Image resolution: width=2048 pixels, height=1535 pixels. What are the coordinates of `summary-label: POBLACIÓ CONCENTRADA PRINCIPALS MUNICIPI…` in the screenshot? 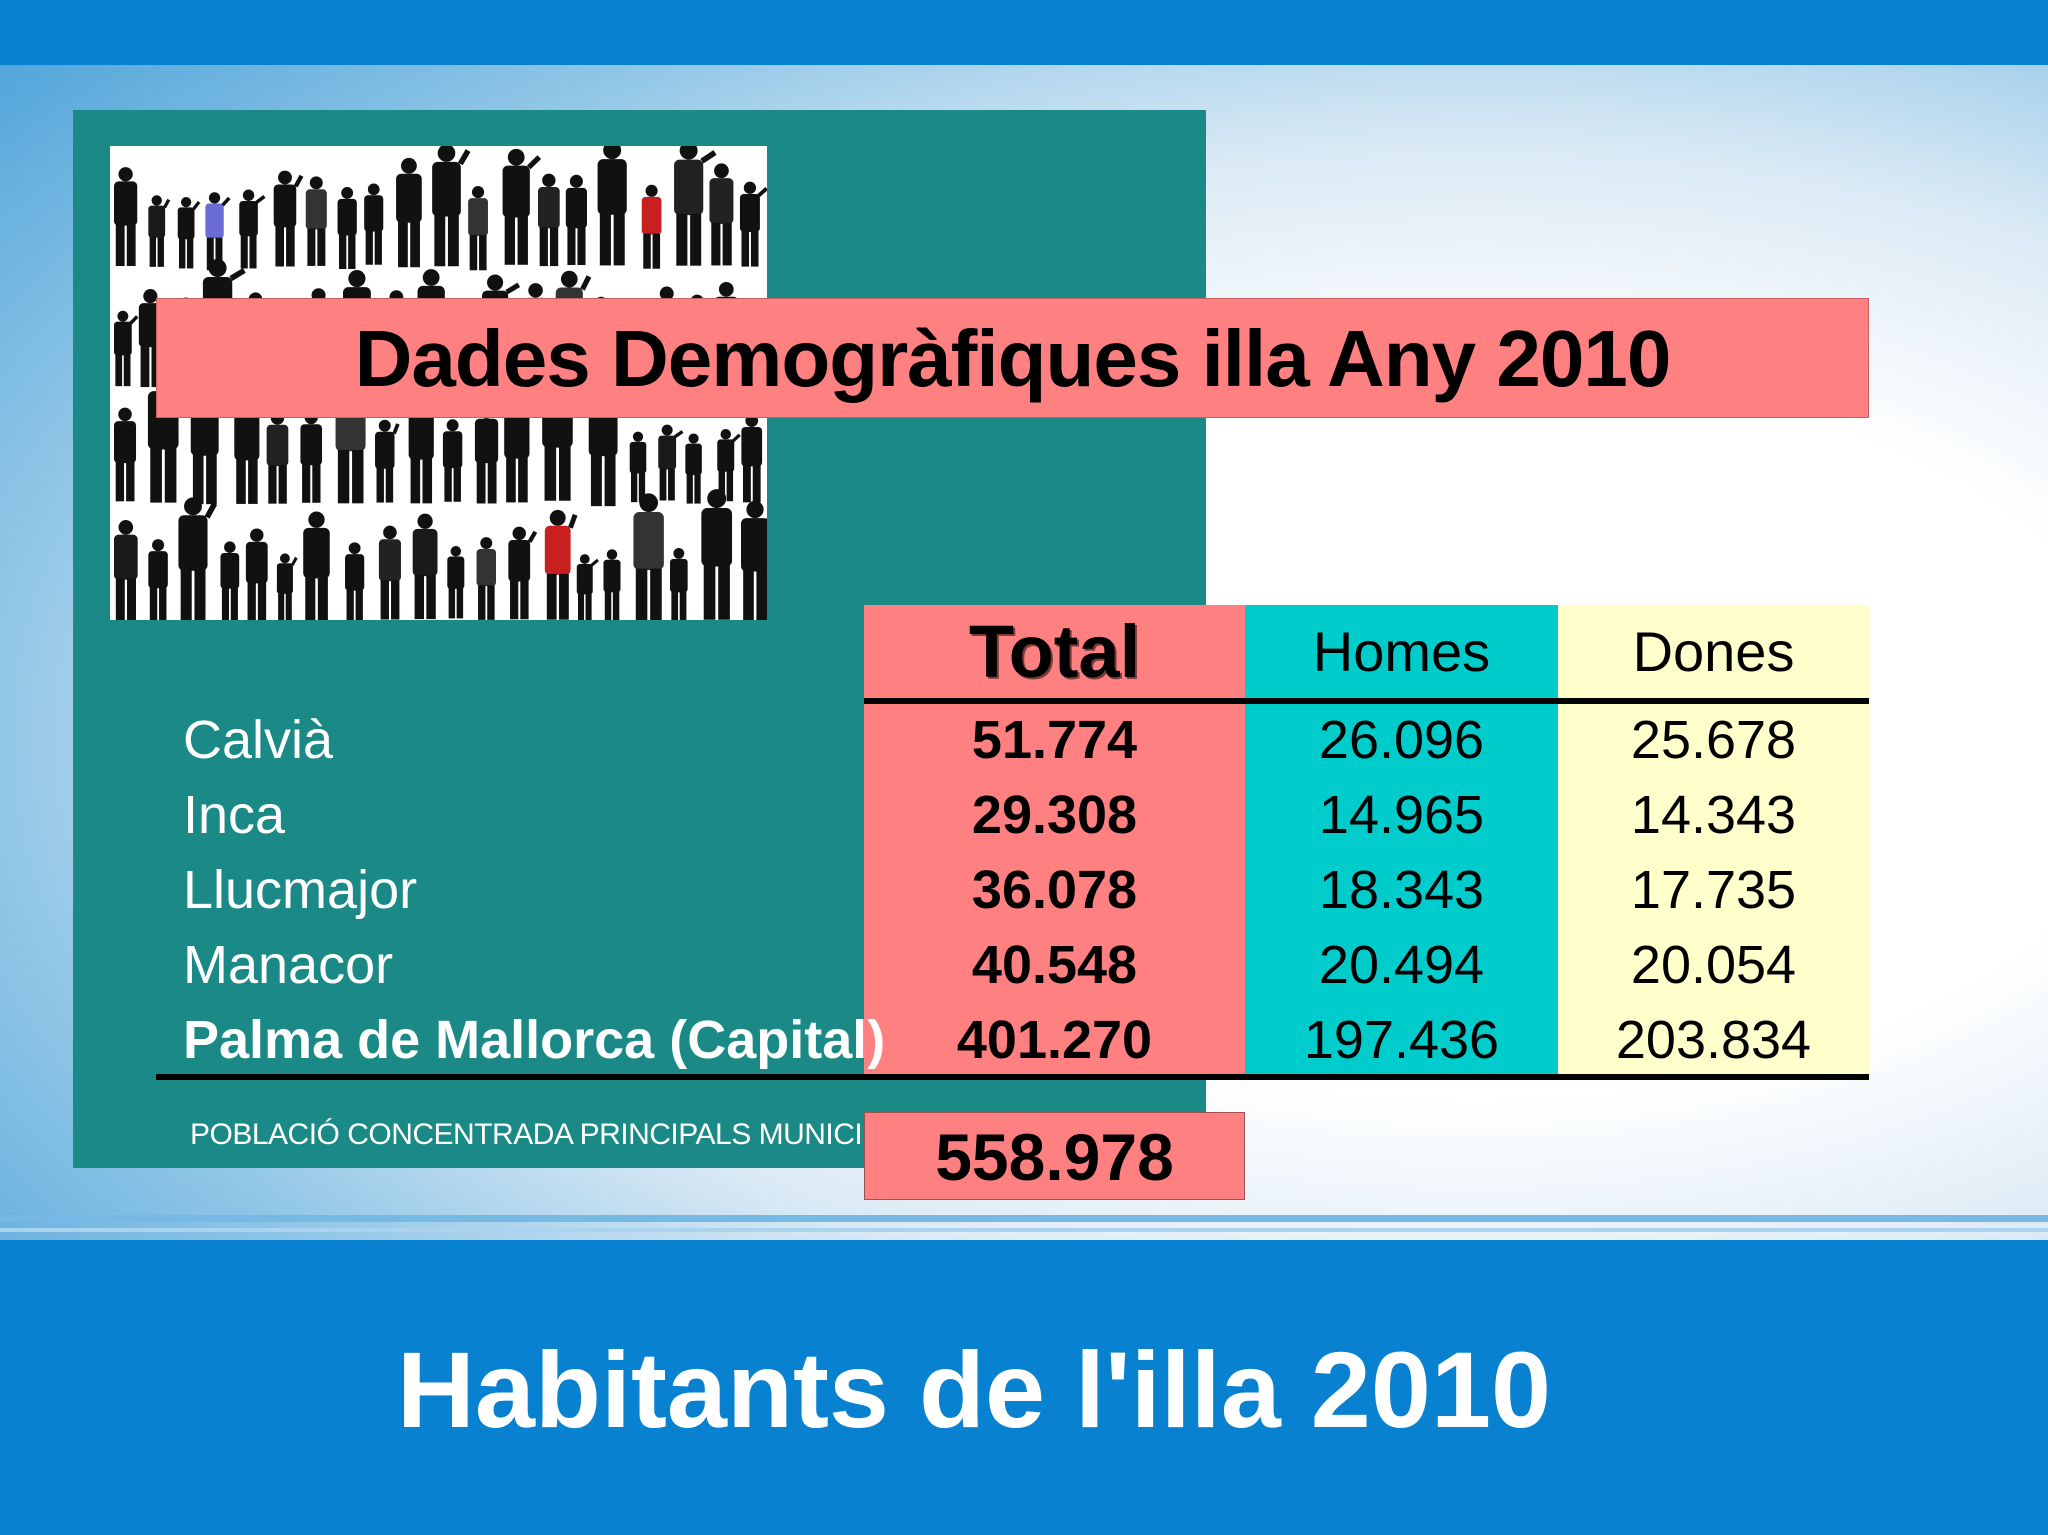 It's located at (550, 1134).